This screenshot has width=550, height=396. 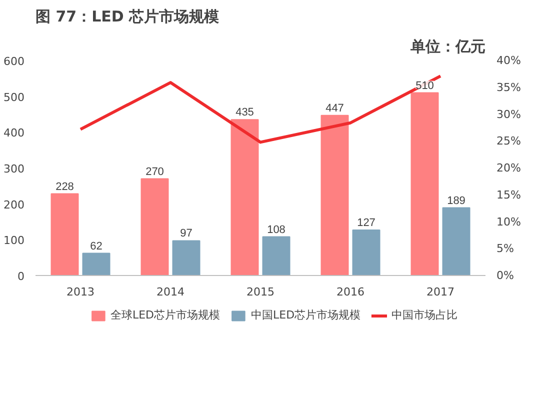 I want to click on y-tick-label: 500, so click(x=14, y=97).